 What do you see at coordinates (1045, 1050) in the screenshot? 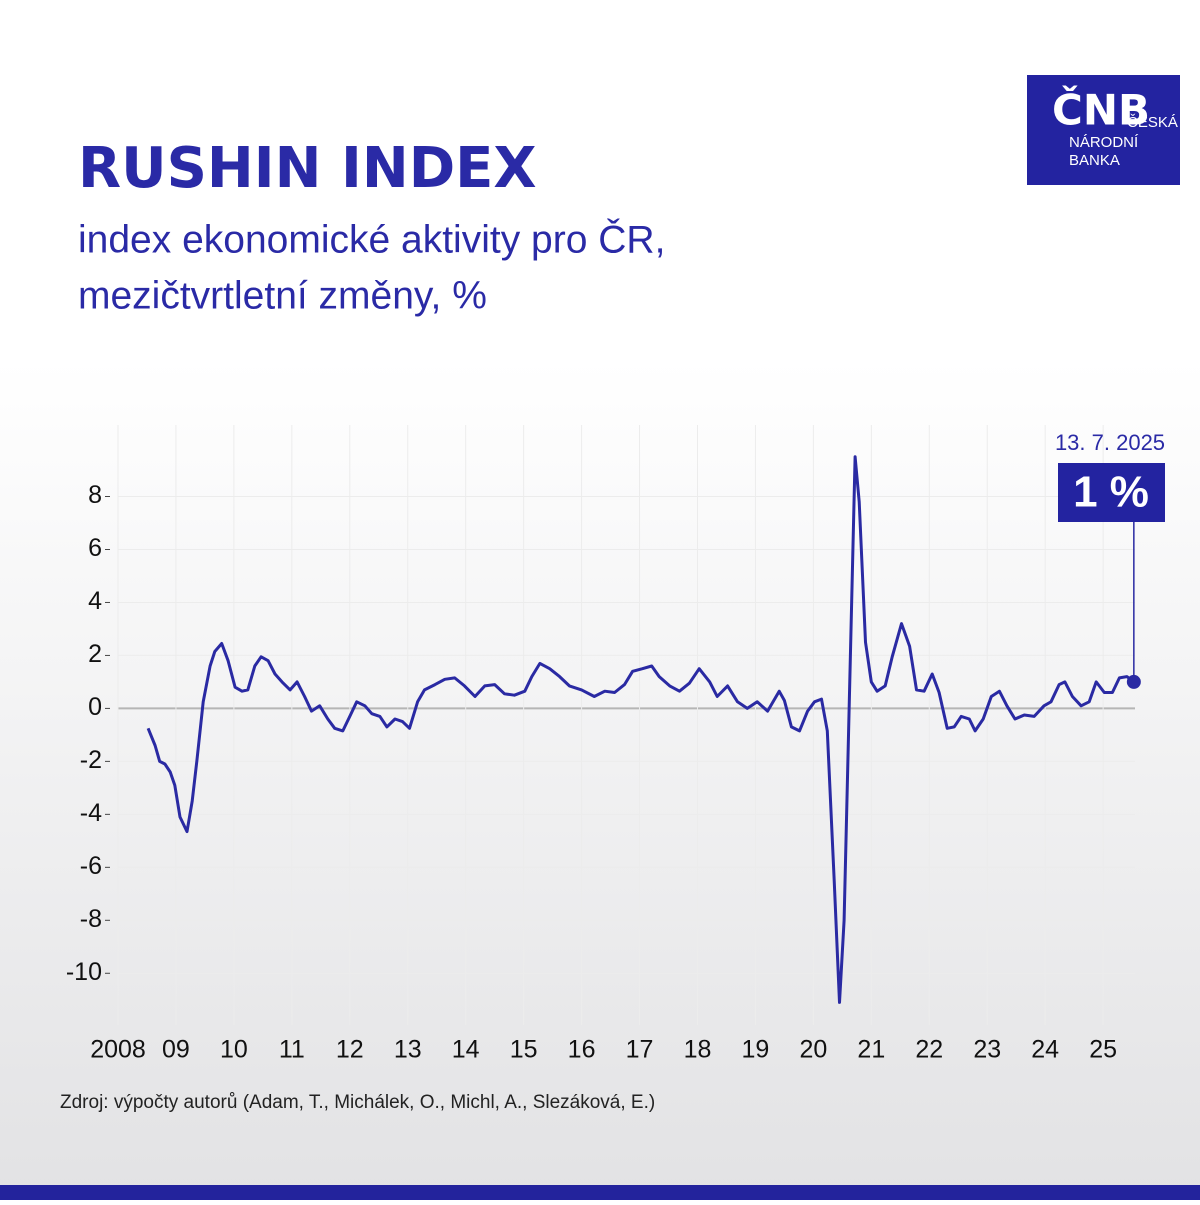
I see `x-tick-label: 24` at bounding box center [1045, 1050].